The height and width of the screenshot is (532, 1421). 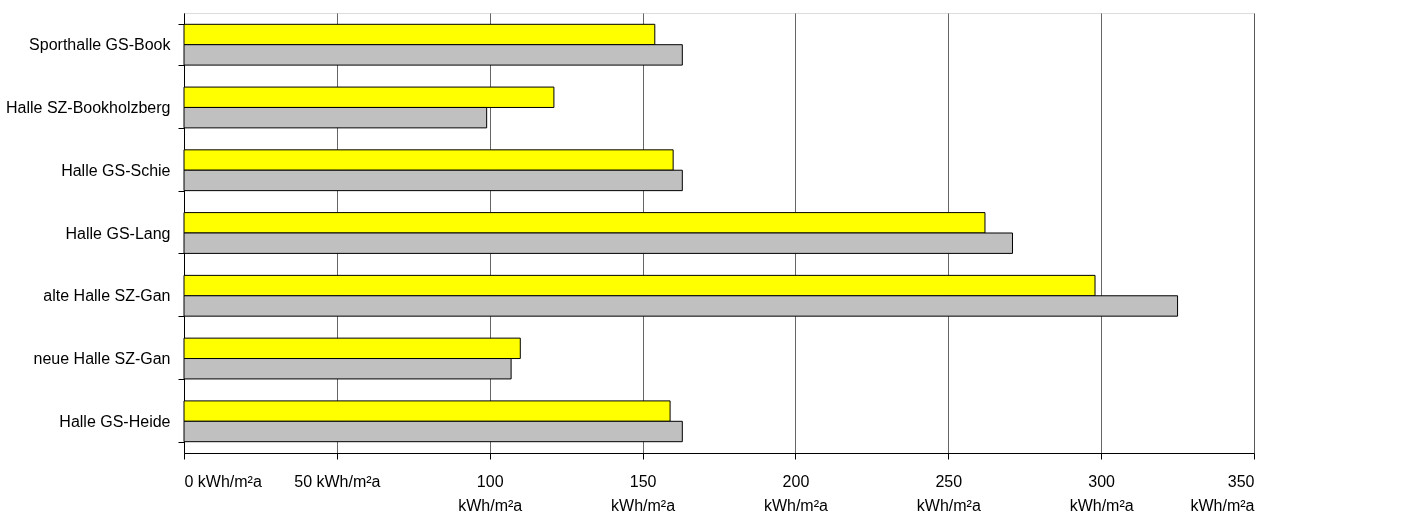 What do you see at coordinates (102, 359) in the screenshot?
I see `y-tick-label: neue Halle SZ-Gan` at bounding box center [102, 359].